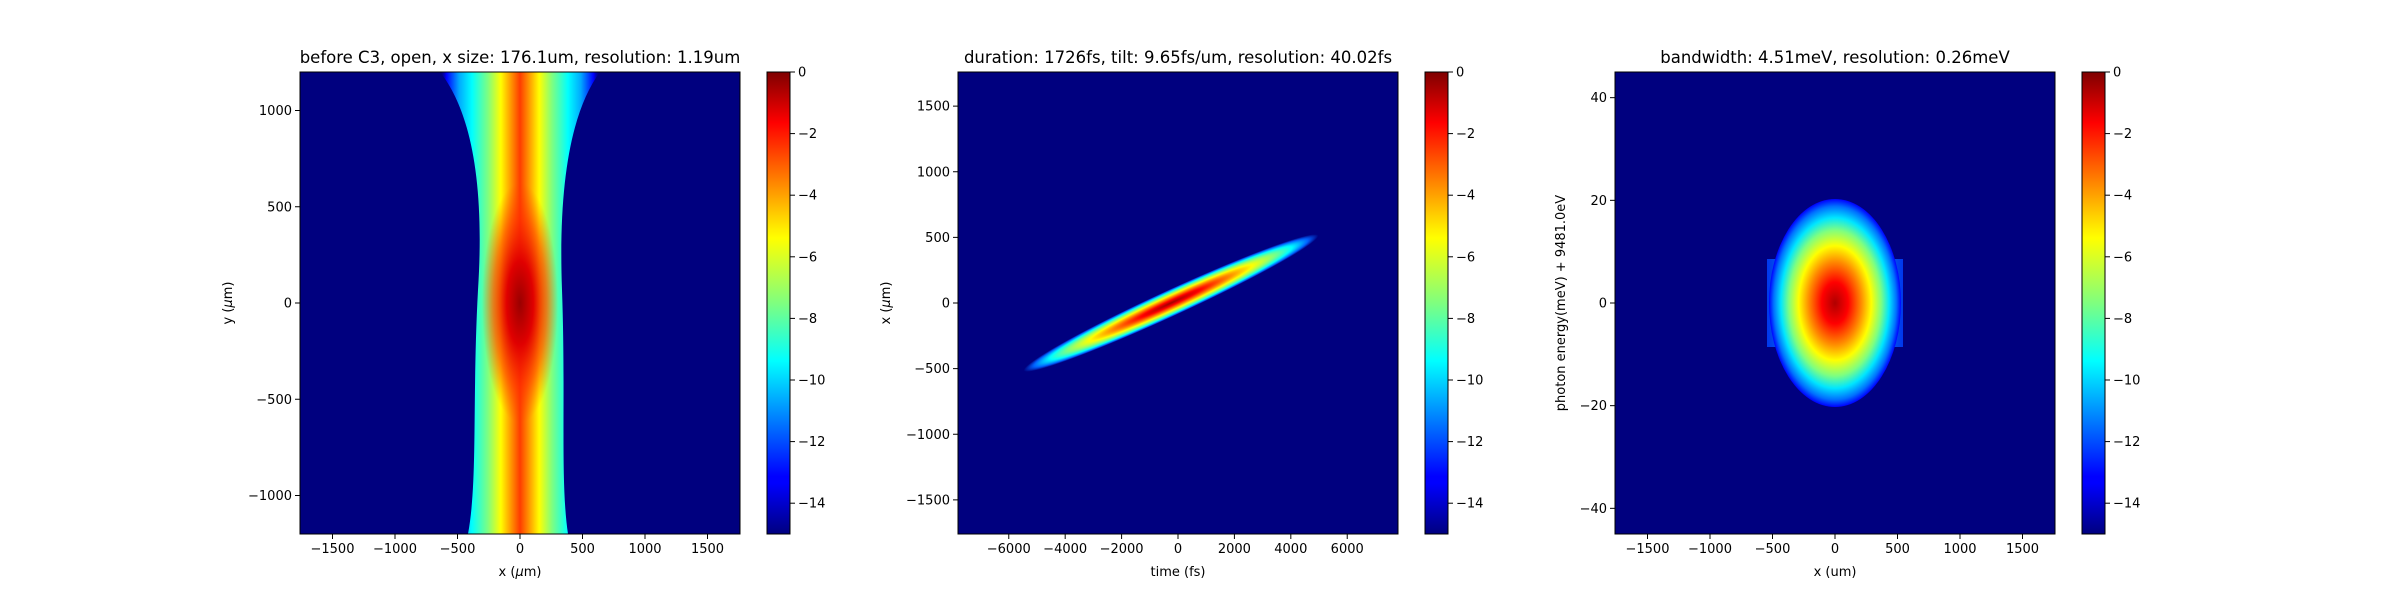 The height and width of the screenshot is (600, 2400). Describe the element at coordinates (1835, 572) in the screenshot. I see `x-label-3: x (um)` at that location.